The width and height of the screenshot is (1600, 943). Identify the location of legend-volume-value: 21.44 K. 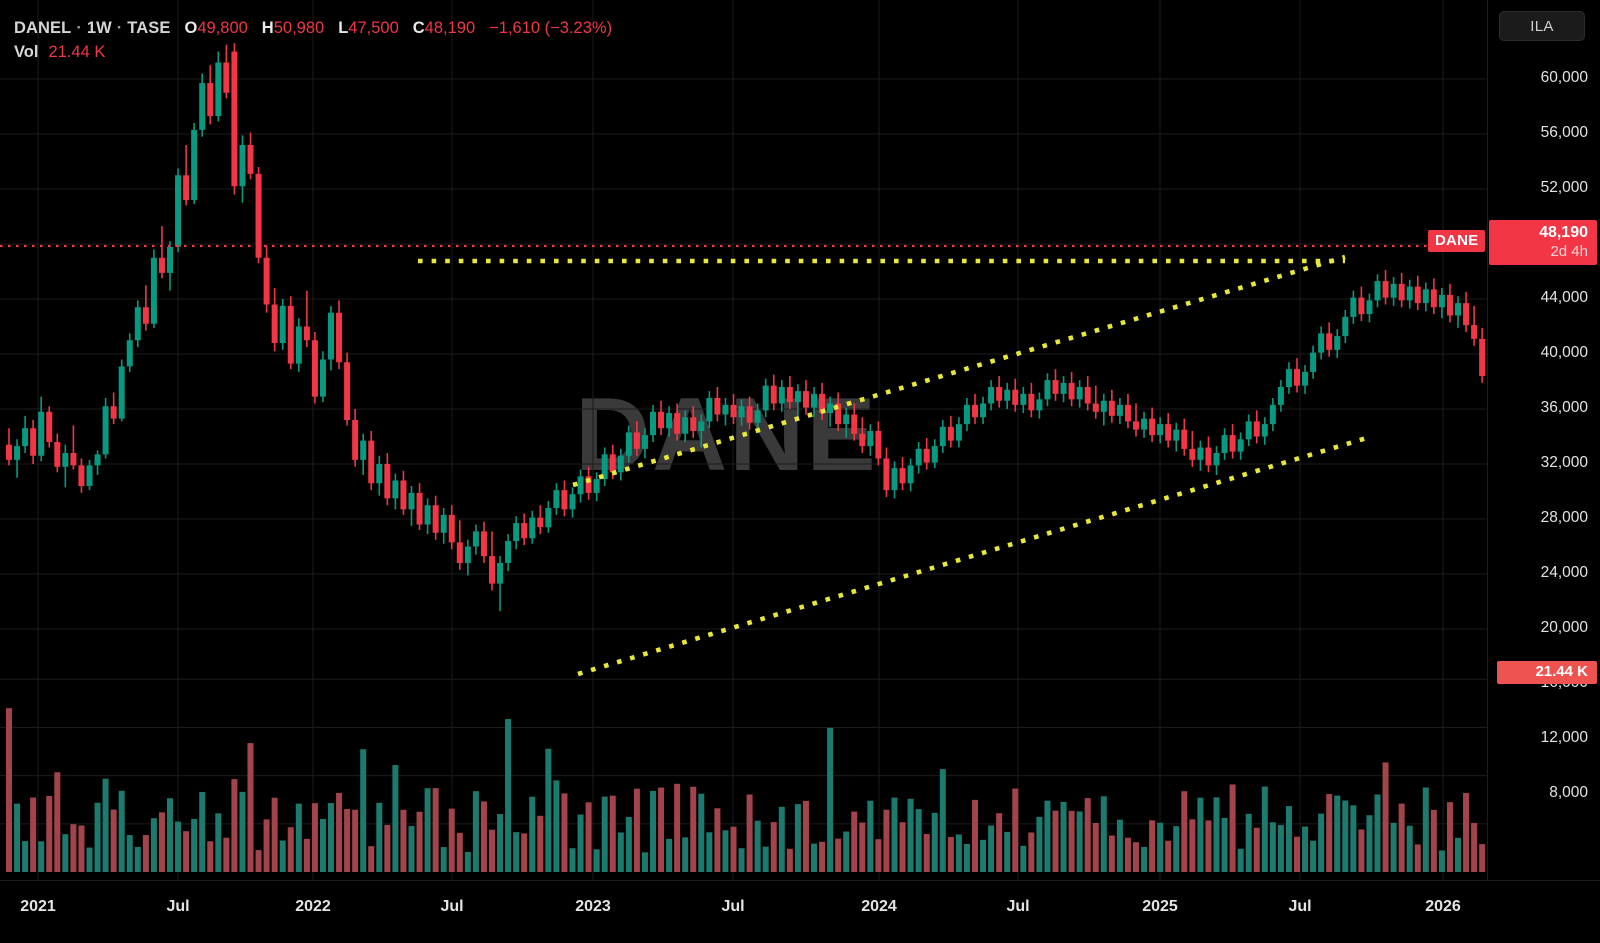
(77, 51).